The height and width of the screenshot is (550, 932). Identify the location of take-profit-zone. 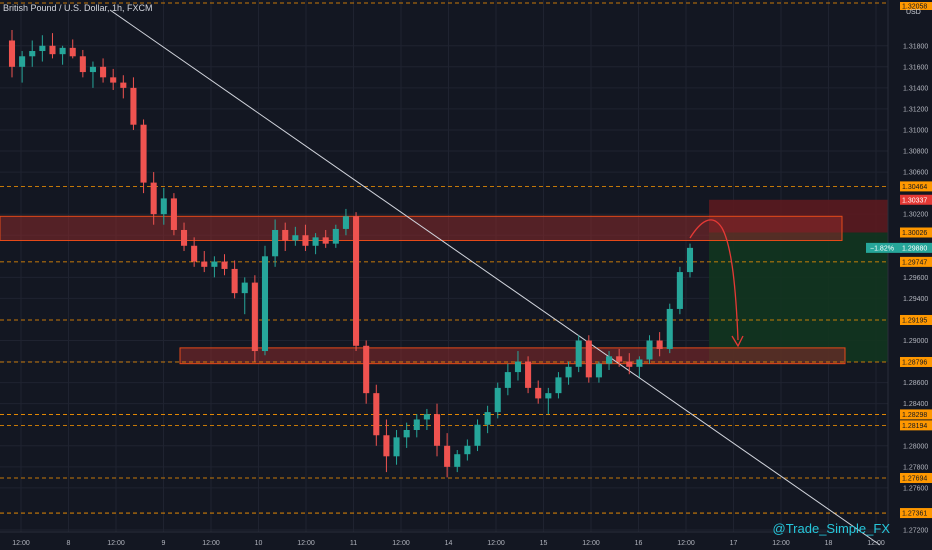
(798, 297).